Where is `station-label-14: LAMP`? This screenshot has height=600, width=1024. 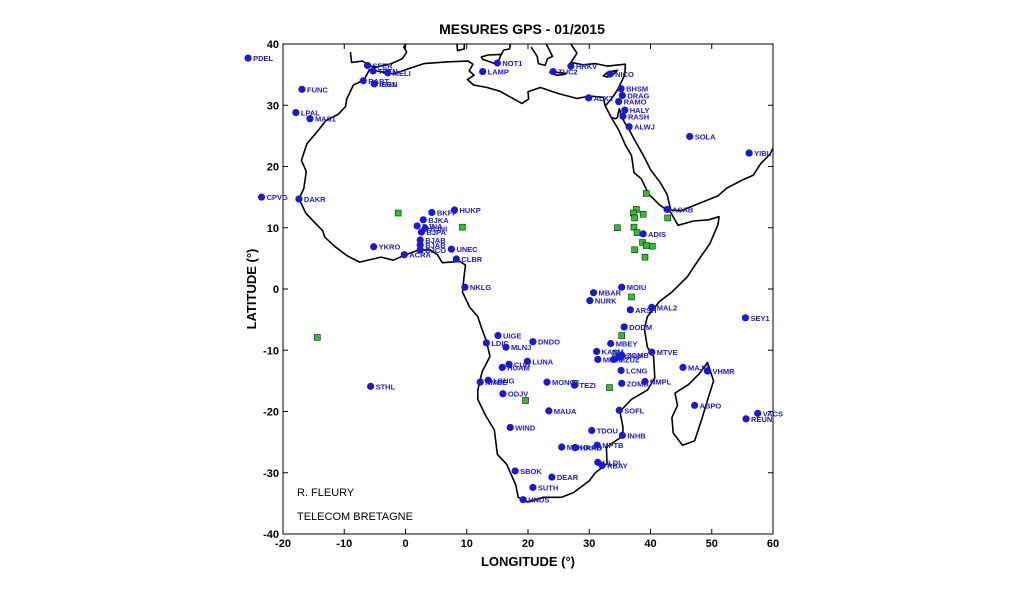 station-label-14: LAMP is located at coordinates (498, 72).